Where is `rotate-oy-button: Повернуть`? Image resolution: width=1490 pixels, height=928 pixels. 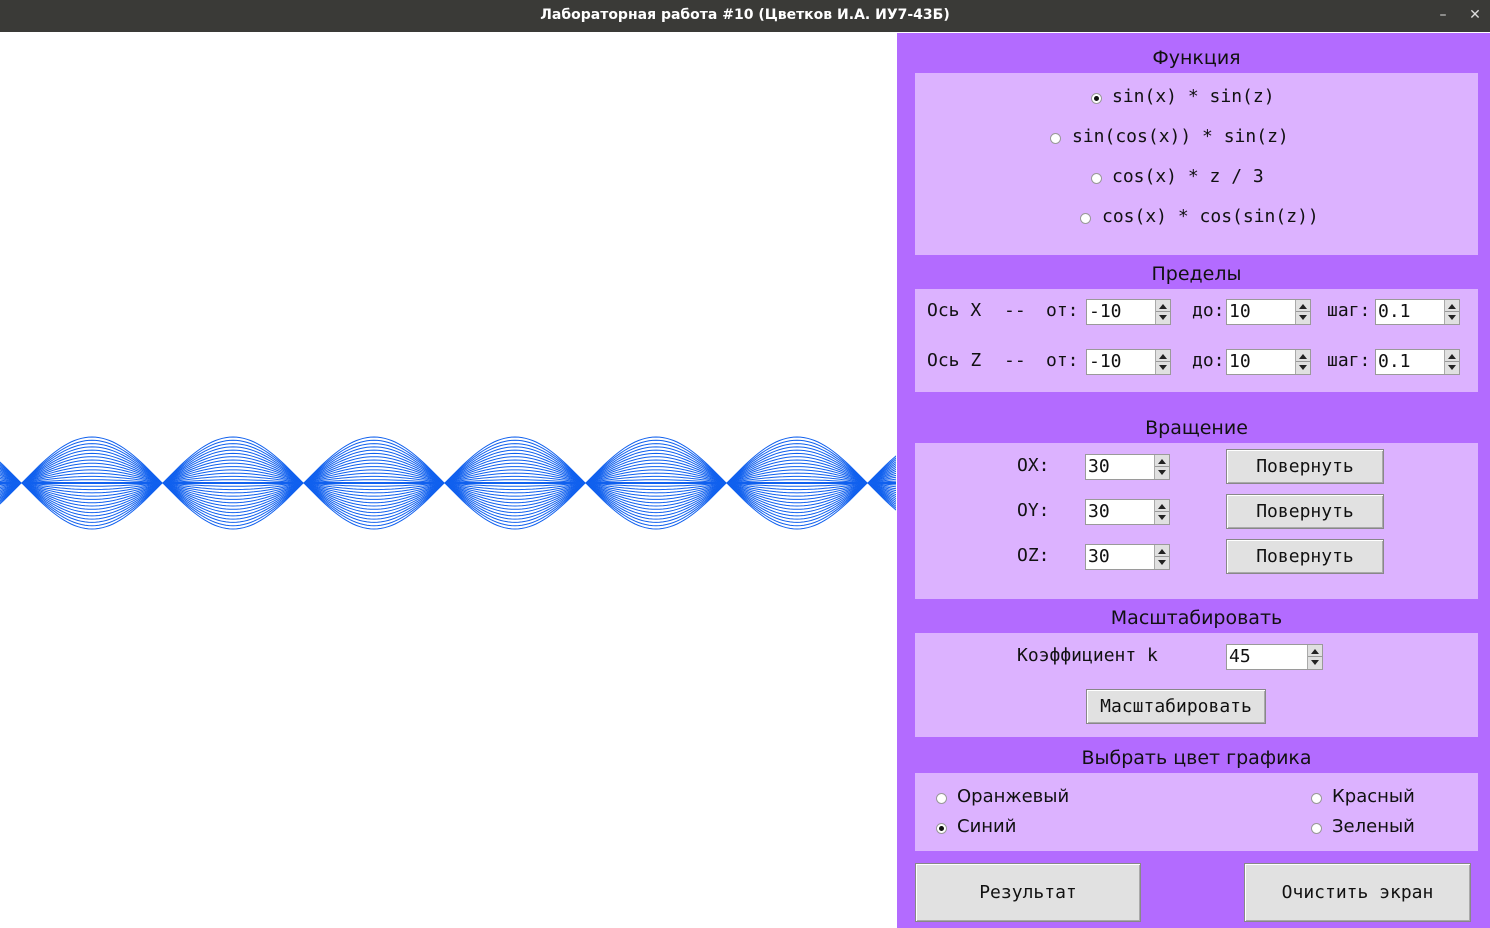
rotate-oy-button: Повернуть is located at coordinates (1305, 511).